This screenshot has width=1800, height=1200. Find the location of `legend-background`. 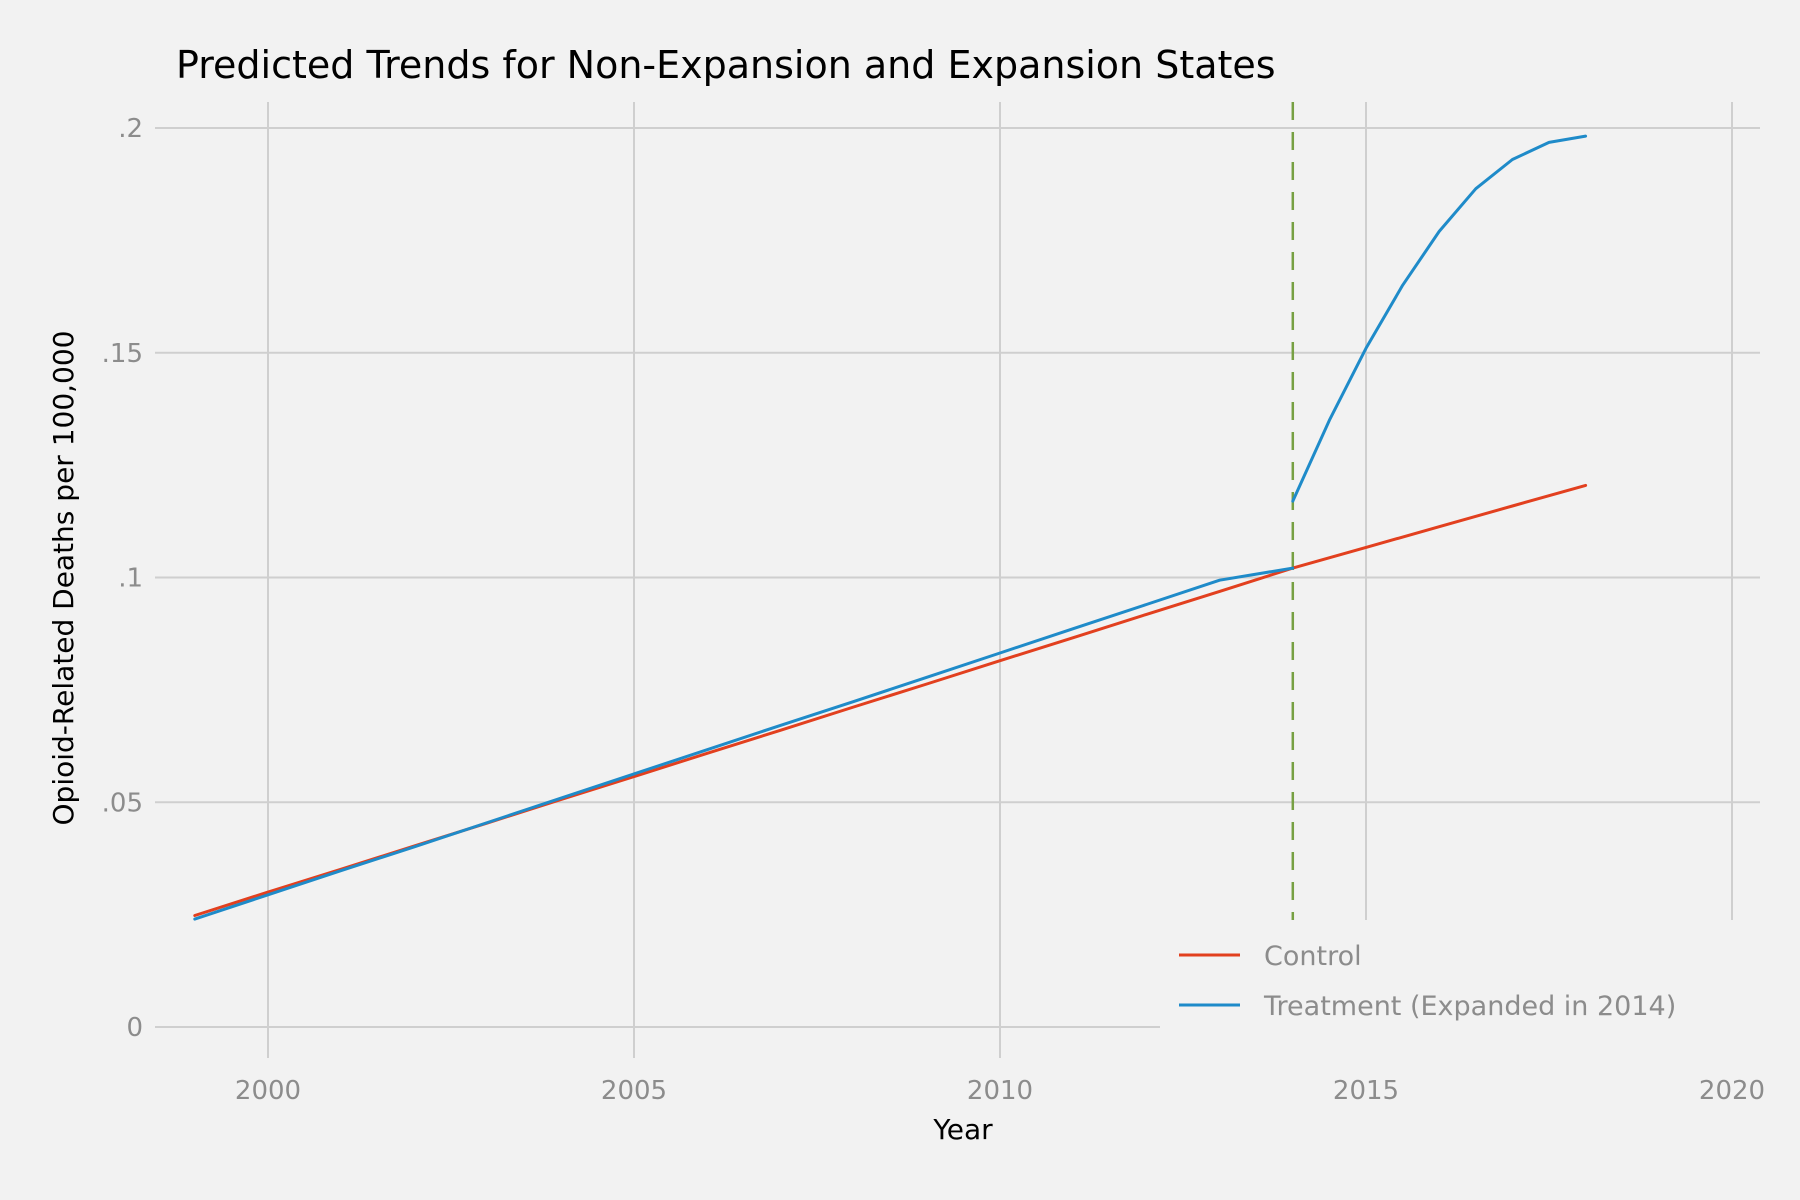

legend-background is located at coordinates (1462, 1000).